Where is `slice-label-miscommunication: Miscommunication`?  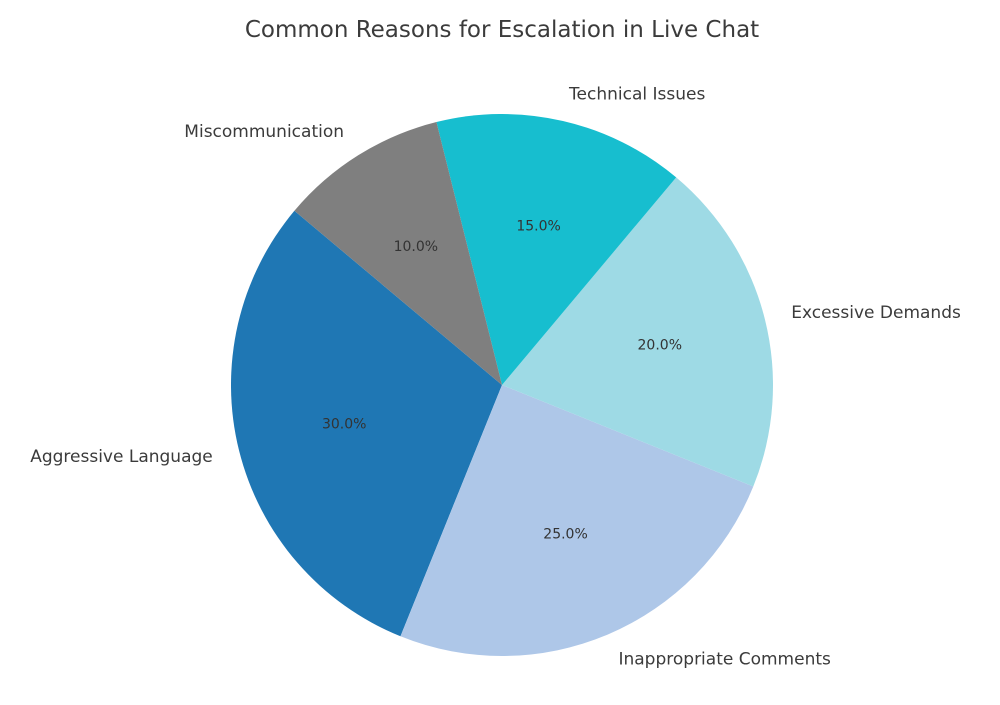
slice-label-miscommunication: Miscommunication is located at coordinates (264, 132).